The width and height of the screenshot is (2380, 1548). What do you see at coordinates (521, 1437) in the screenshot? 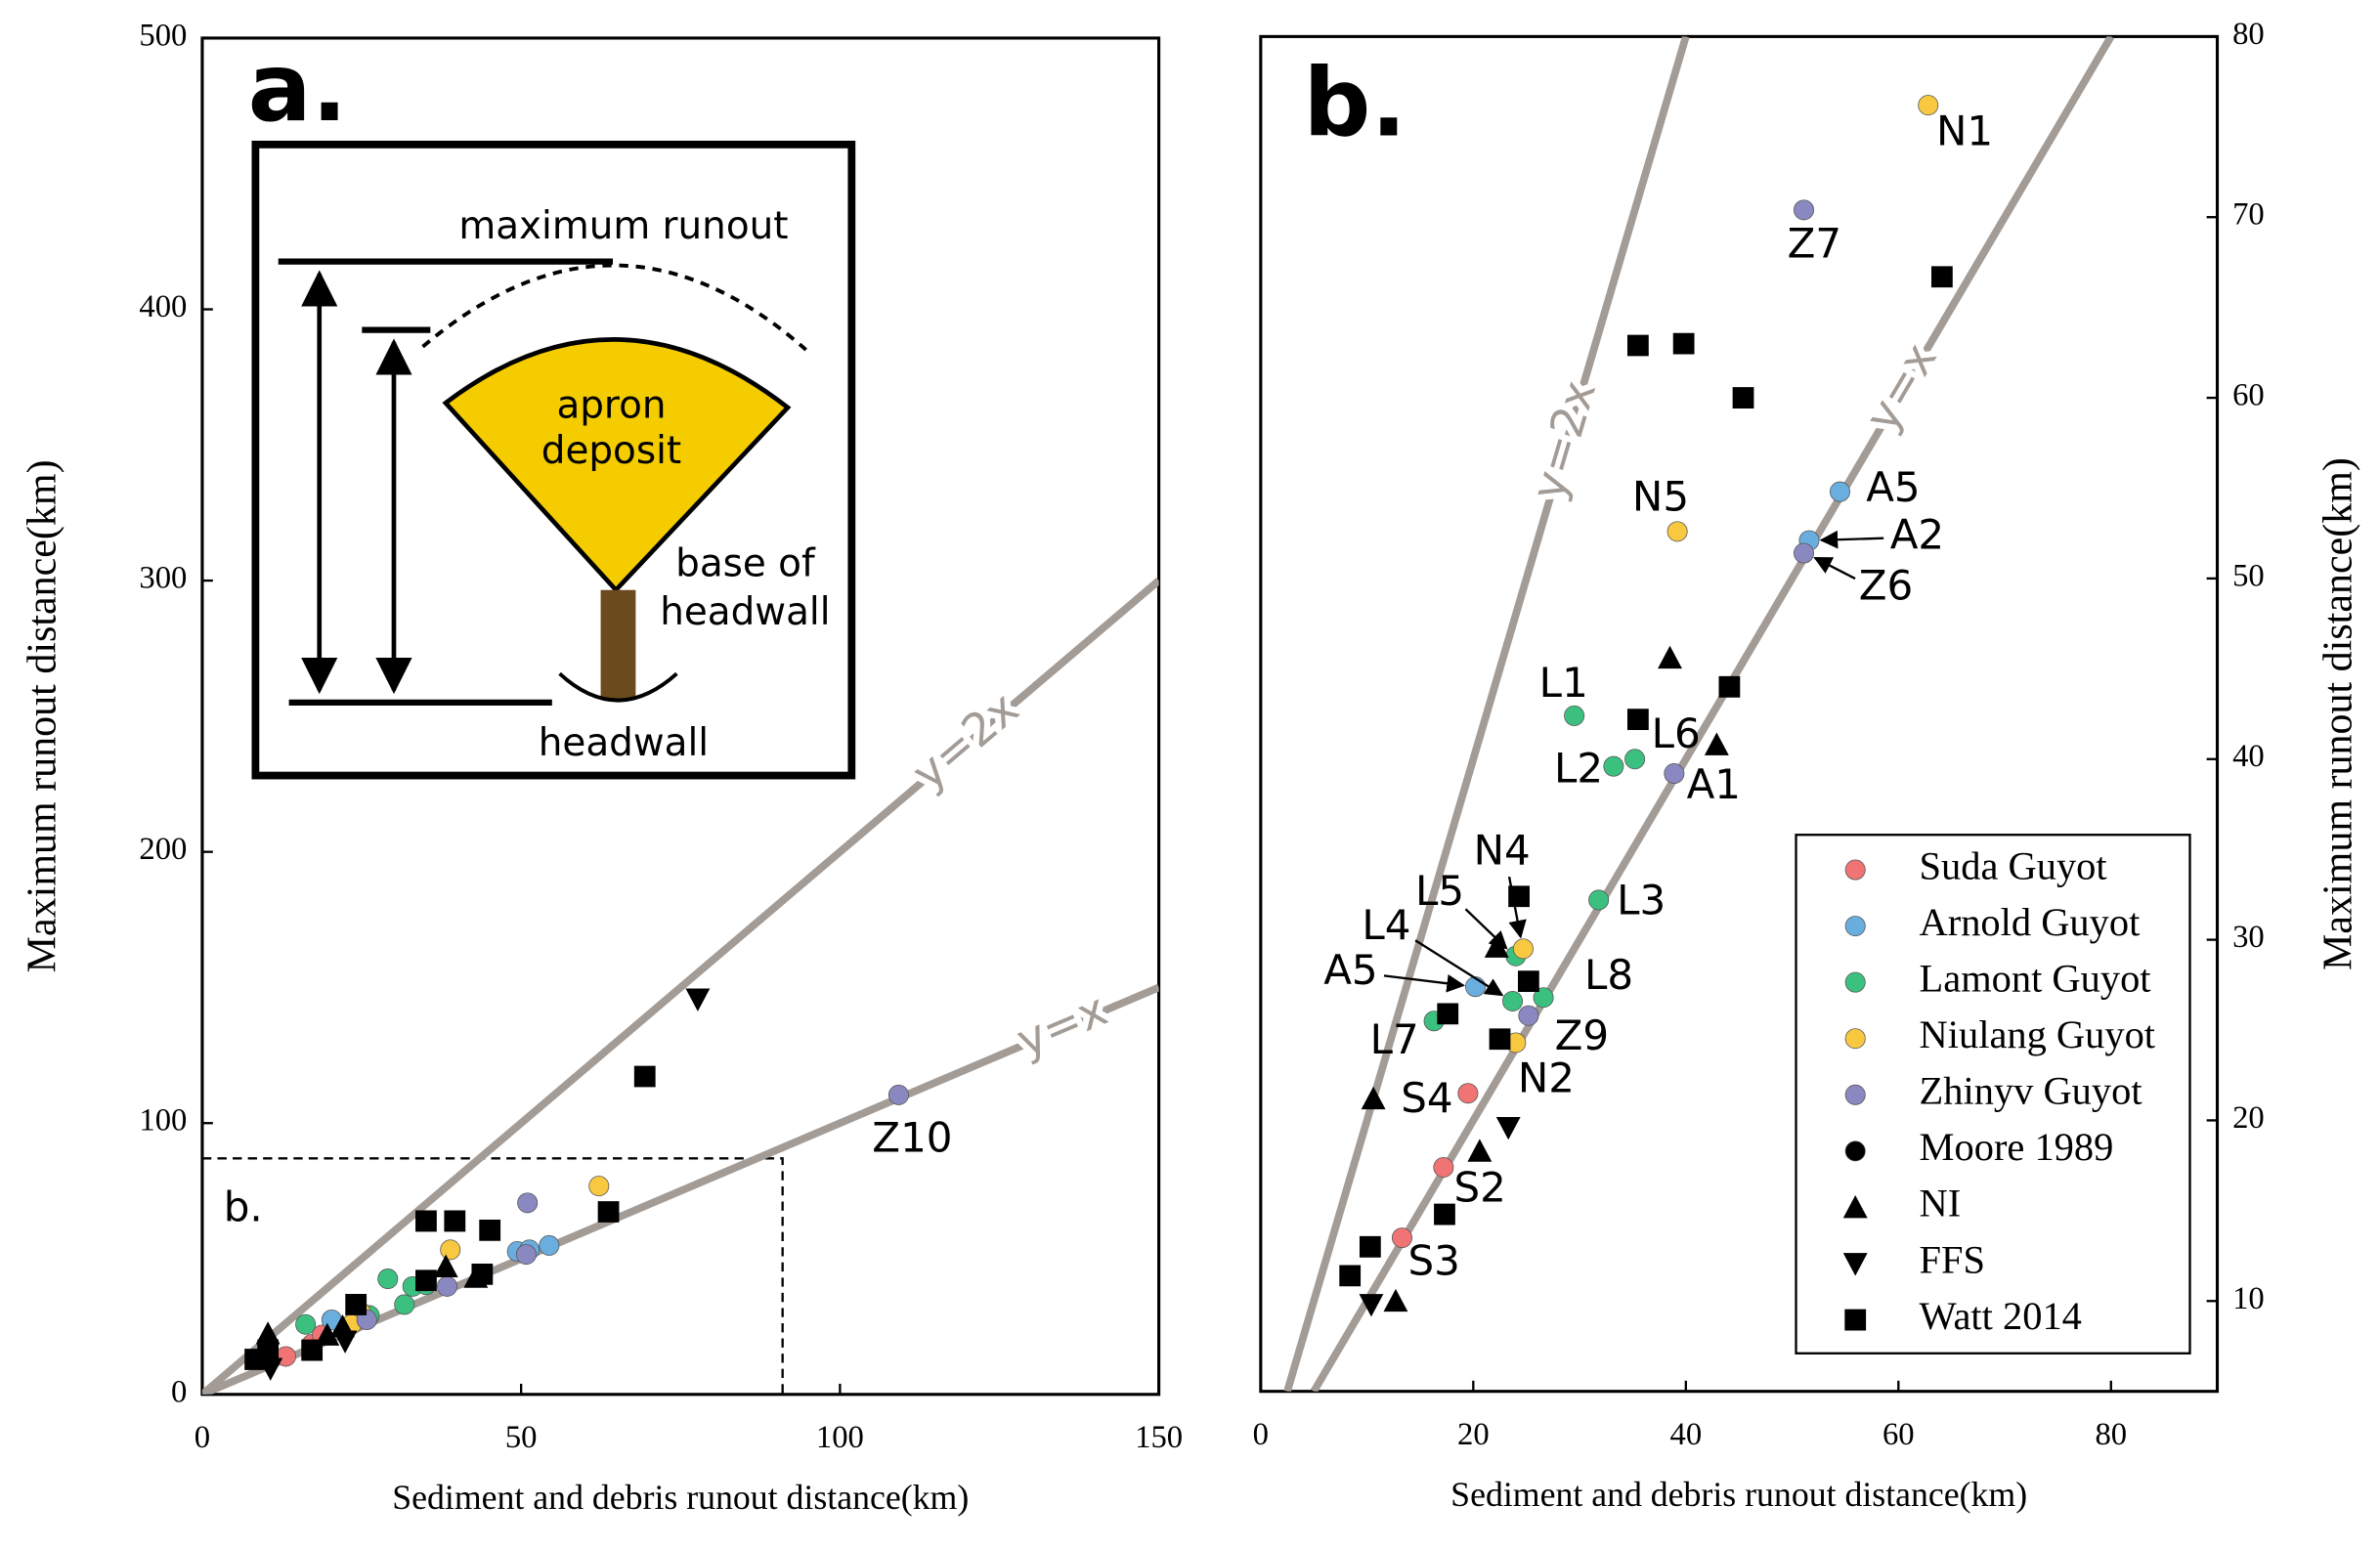
I see `x-tick-label: 50` at bounding box center [521, 1437].